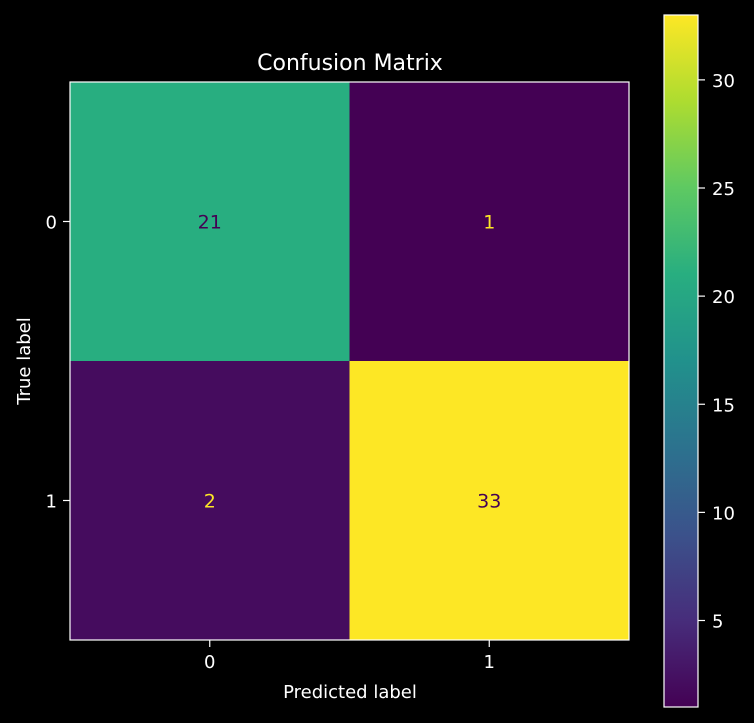  I want to click on colorbar-tick-label: 5, so click(717, 622).